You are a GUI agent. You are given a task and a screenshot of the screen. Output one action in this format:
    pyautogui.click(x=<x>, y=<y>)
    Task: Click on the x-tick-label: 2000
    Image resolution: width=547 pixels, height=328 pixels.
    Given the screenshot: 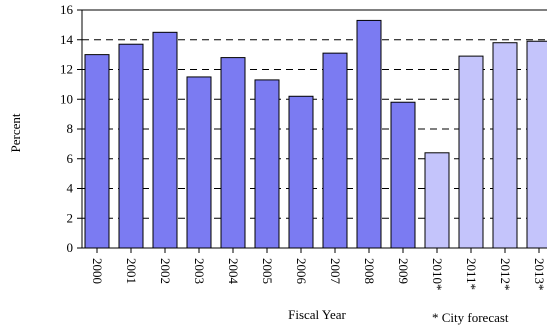 What is the action you would take?
    pyautogui.click(x=97, y=271)
    